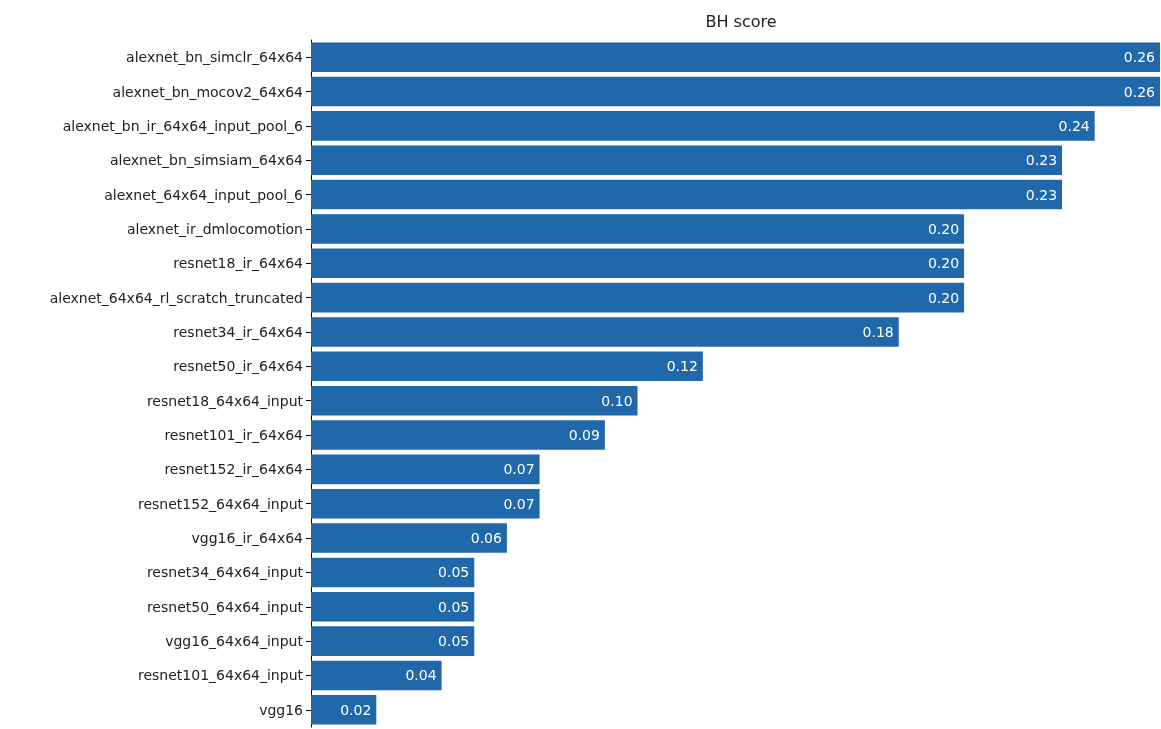  I want to click on y-tick-label: alexnet_64x64_input_pool_6, so click(204, 194).